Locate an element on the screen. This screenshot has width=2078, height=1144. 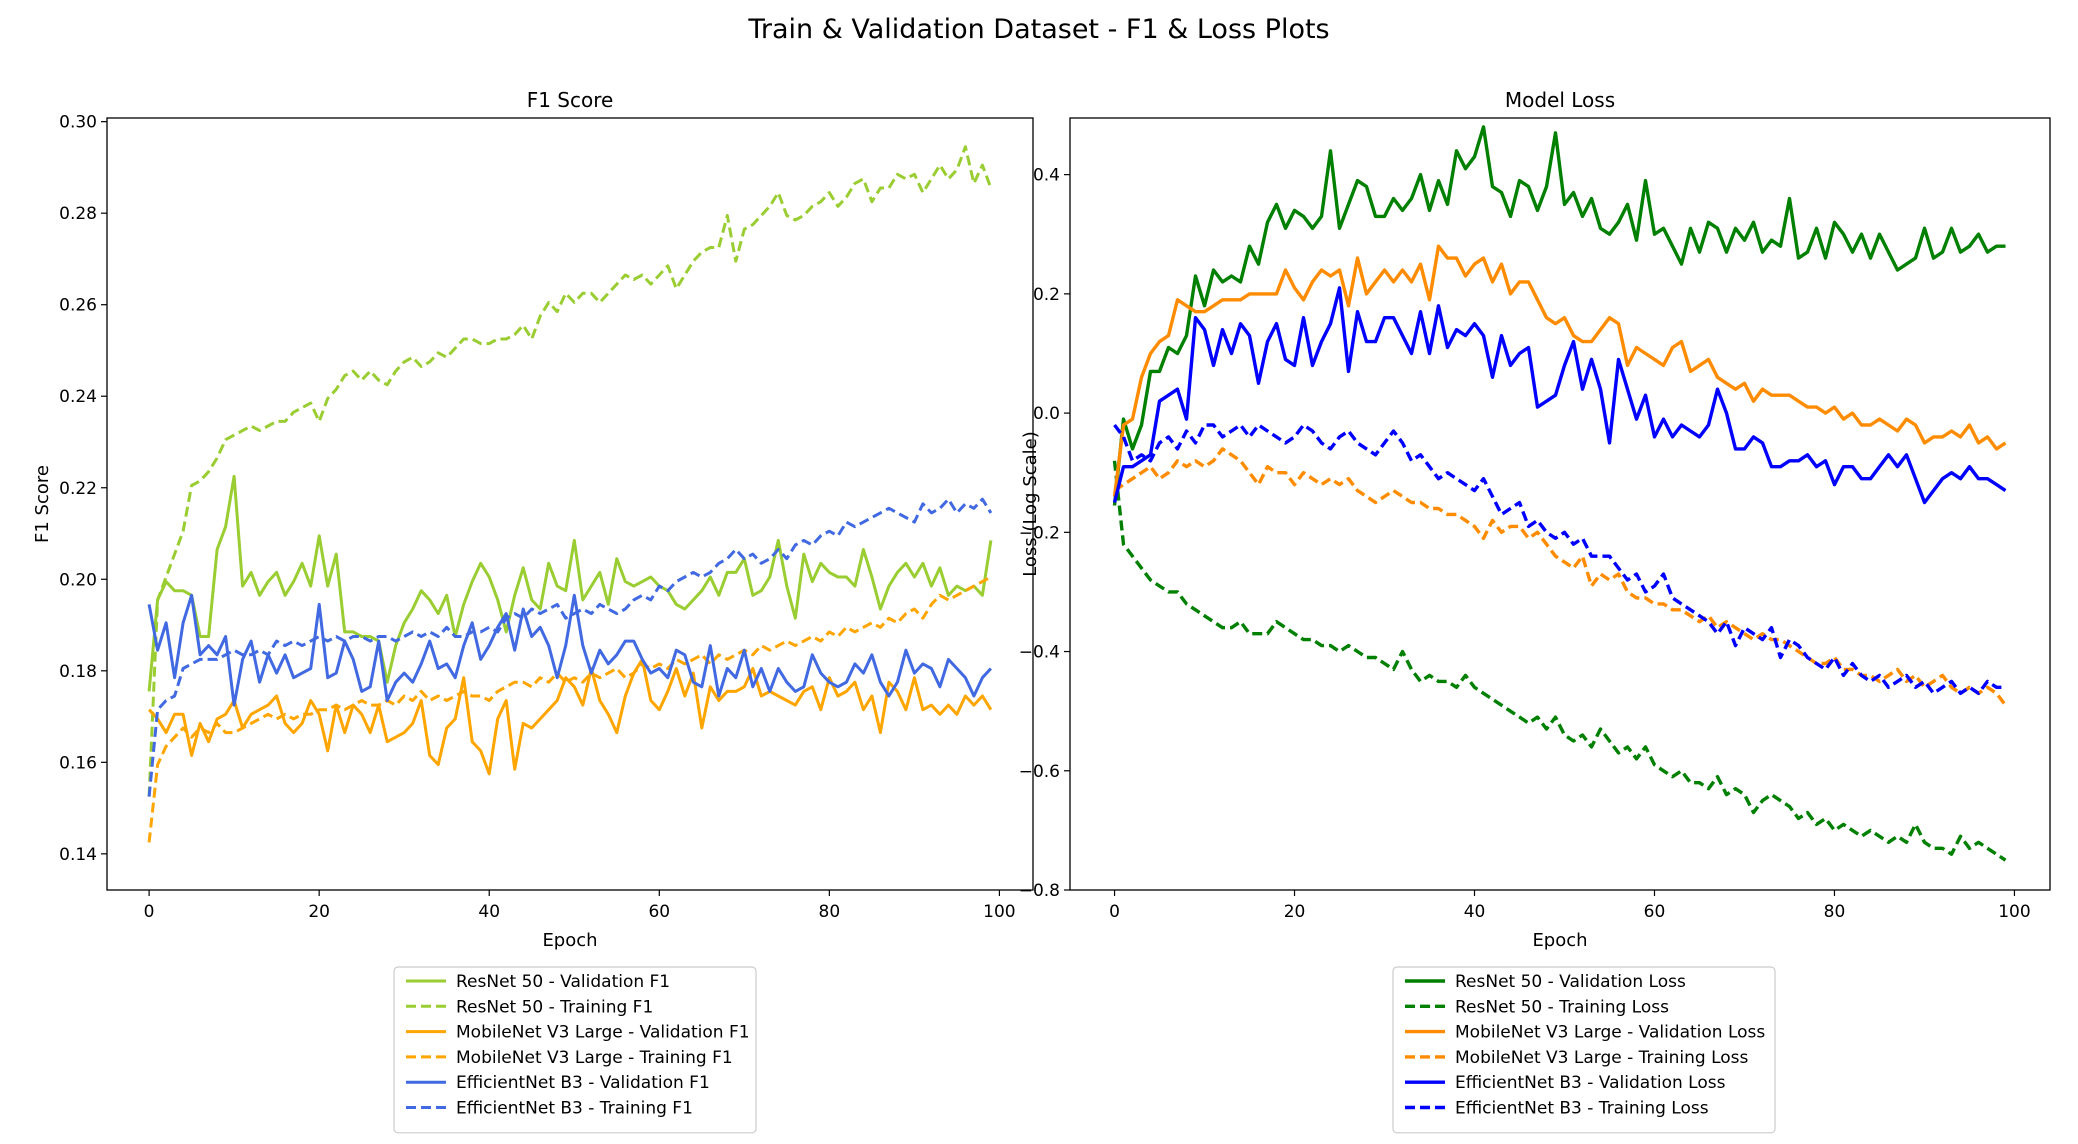
y-axis-label: Loss (Log Scale) is located at coordinates (1030, 504).